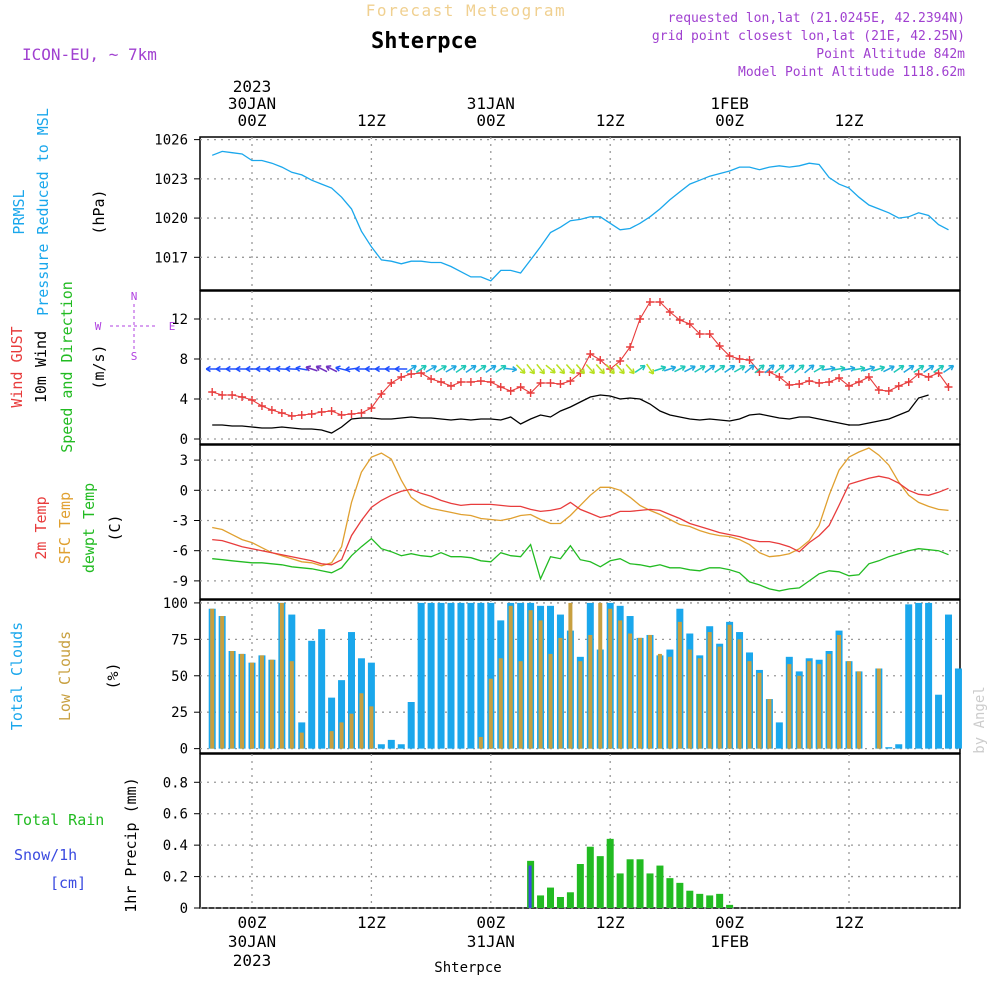 The height and width of the screenshot is (1004, 1000). What do you see at coordinates (172, 326) in the screenshot?
I see `compass-e: E` at bounding box center [172, 326].